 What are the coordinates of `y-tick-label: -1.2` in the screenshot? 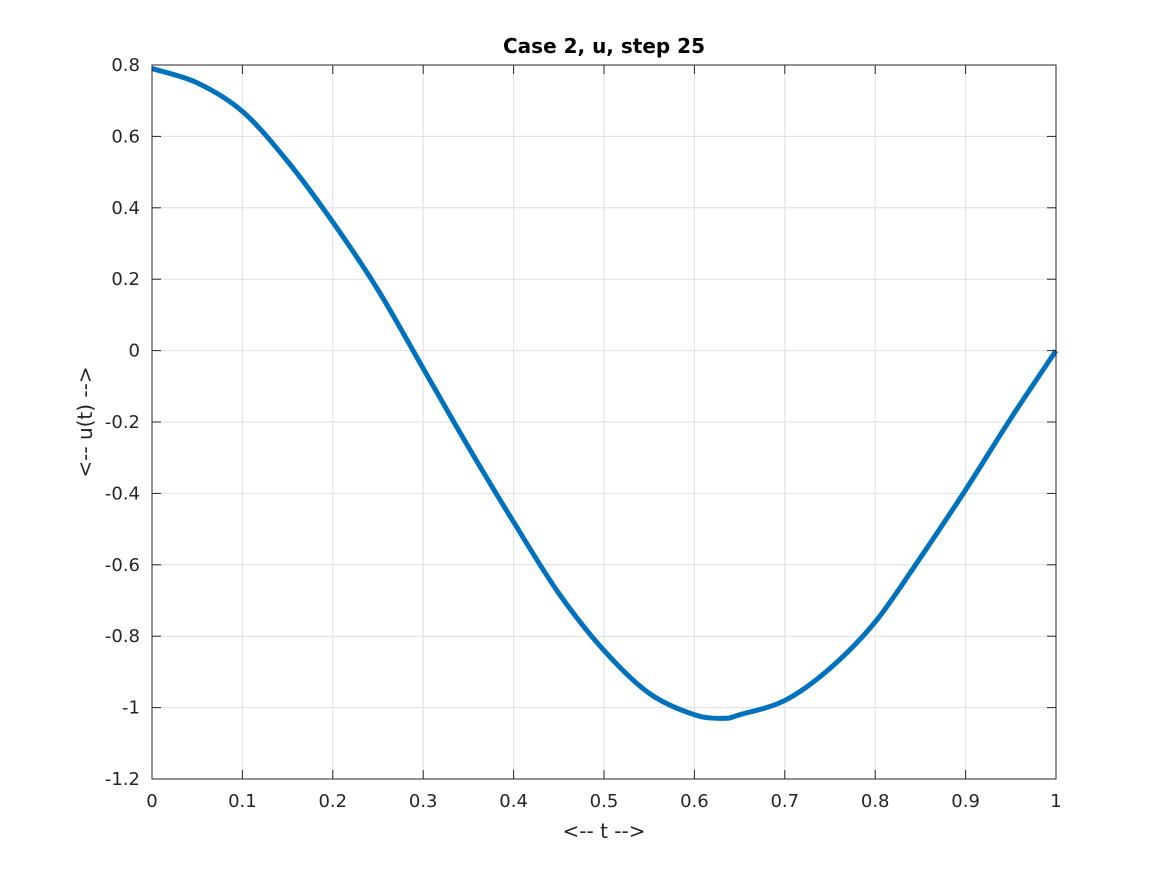 It's located at (122, 779).